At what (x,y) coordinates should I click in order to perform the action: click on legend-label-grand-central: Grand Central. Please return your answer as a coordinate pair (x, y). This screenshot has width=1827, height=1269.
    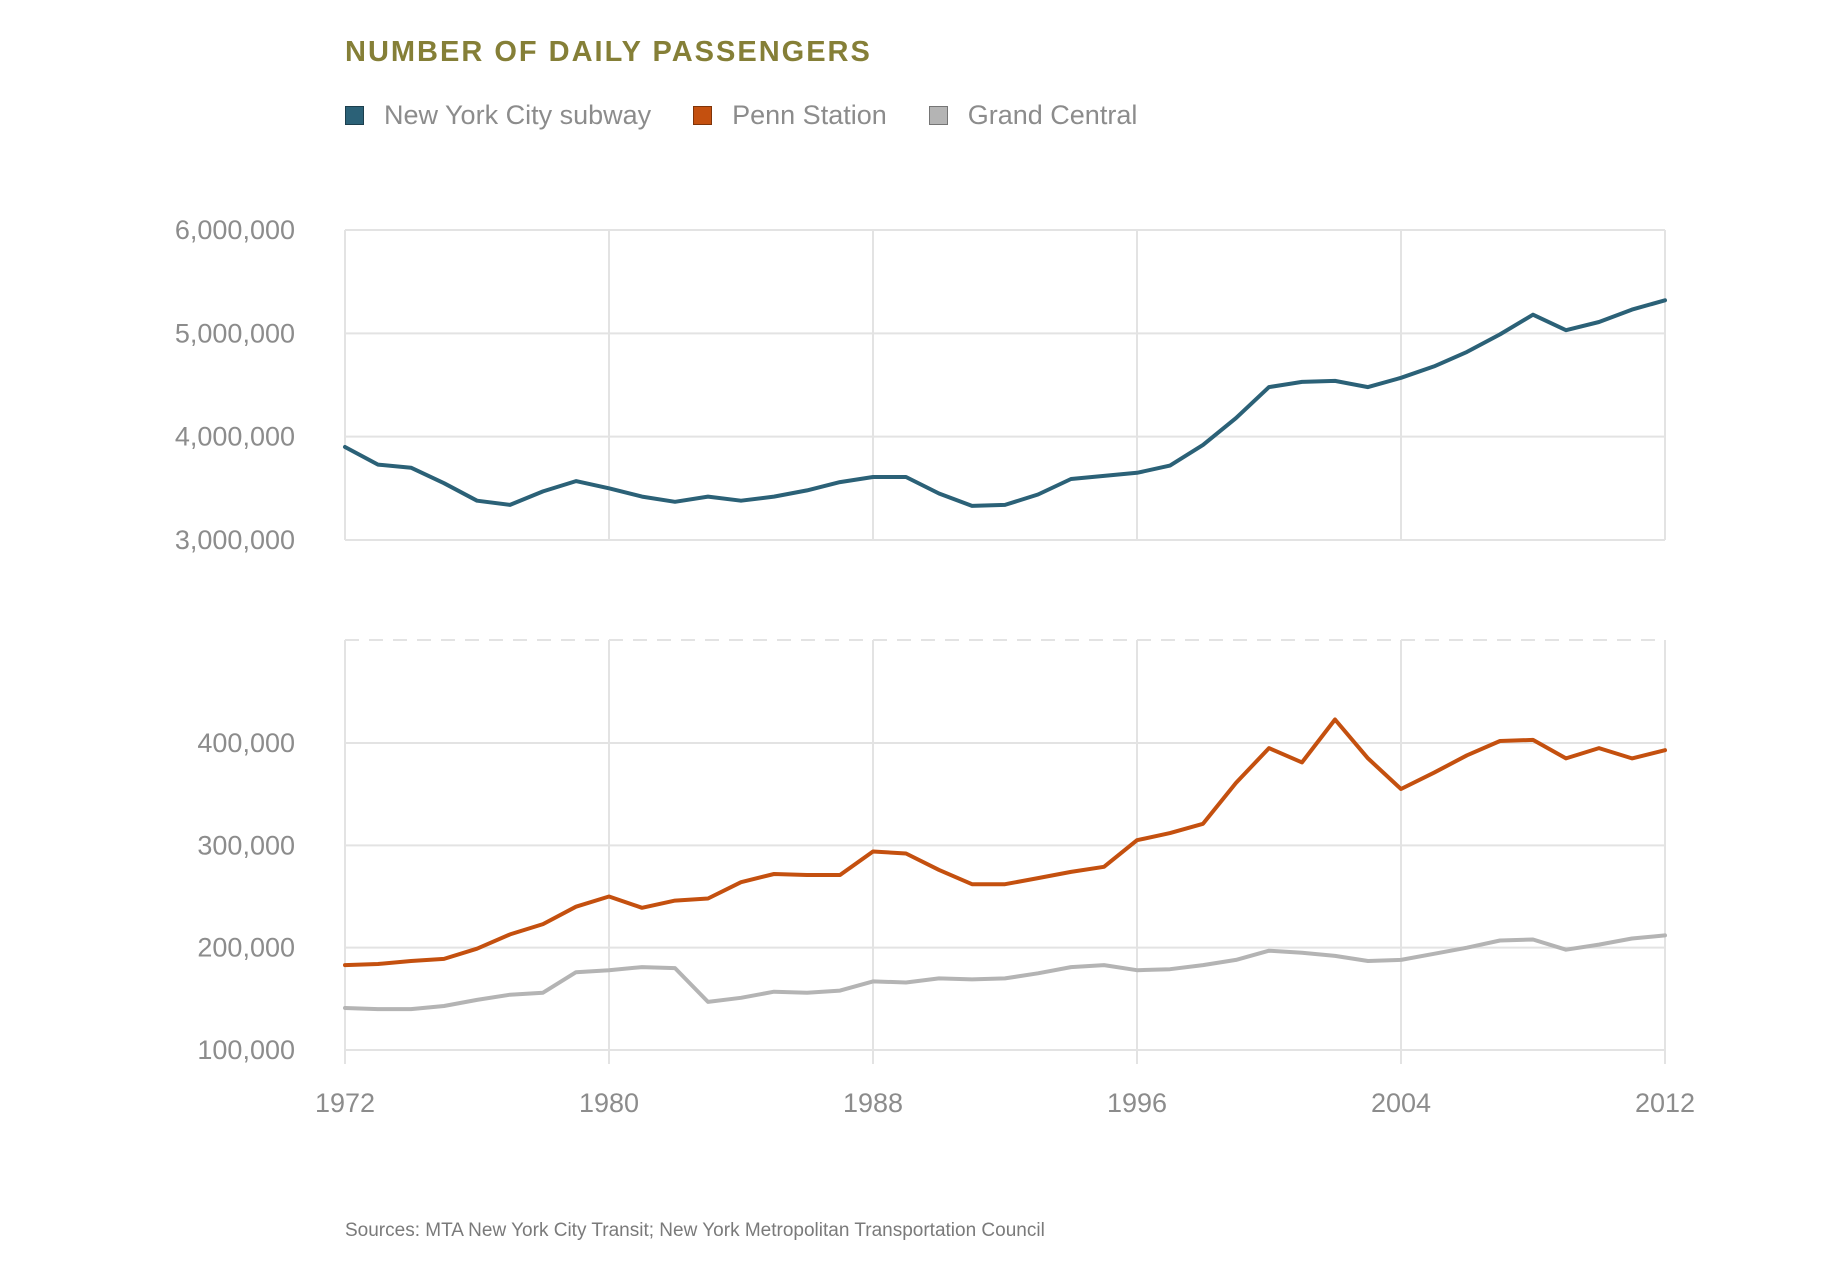
    Looking at the image, I should click on (1052, 114).